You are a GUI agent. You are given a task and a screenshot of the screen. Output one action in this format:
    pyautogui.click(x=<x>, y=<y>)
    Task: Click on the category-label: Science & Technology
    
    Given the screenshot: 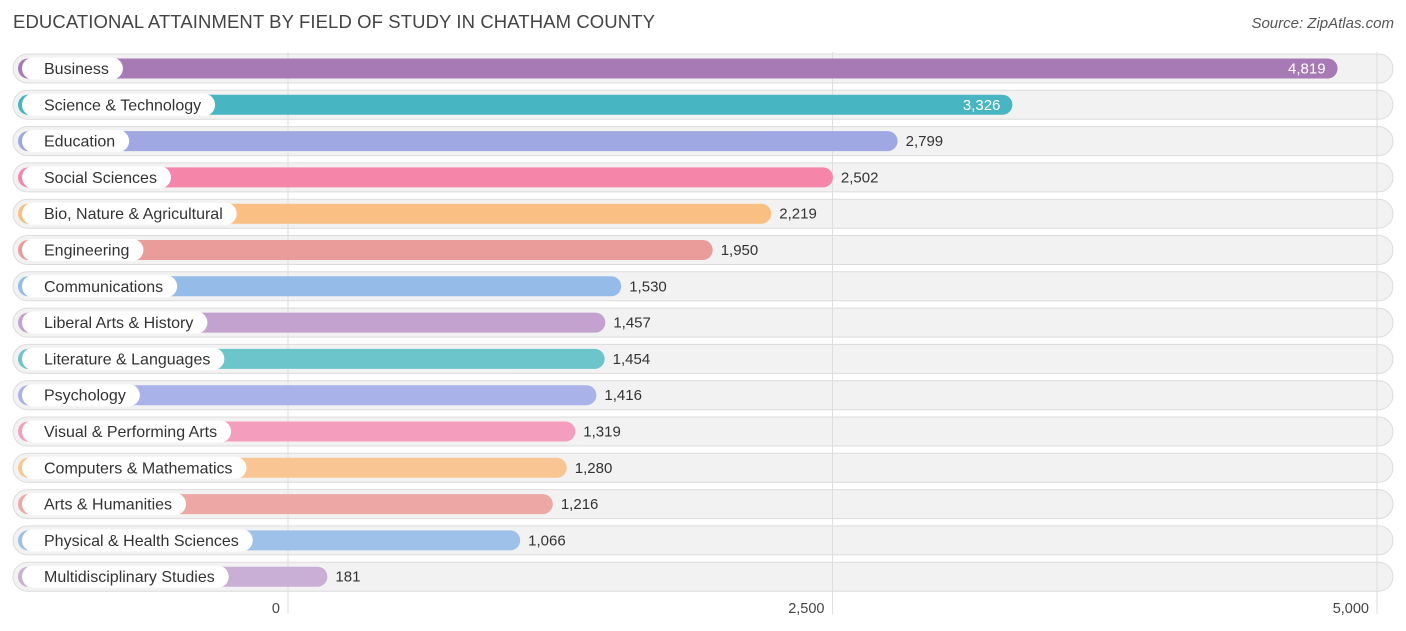 What is the action you would take?
    pyautogui.click(x=122, y=105)
    